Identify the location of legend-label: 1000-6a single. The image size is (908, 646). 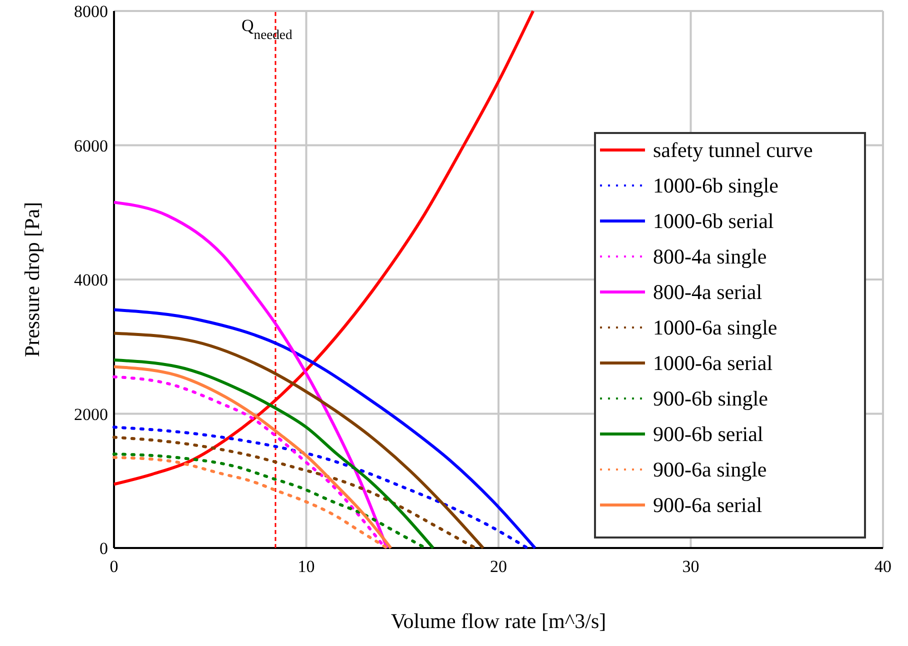
(715, 328).